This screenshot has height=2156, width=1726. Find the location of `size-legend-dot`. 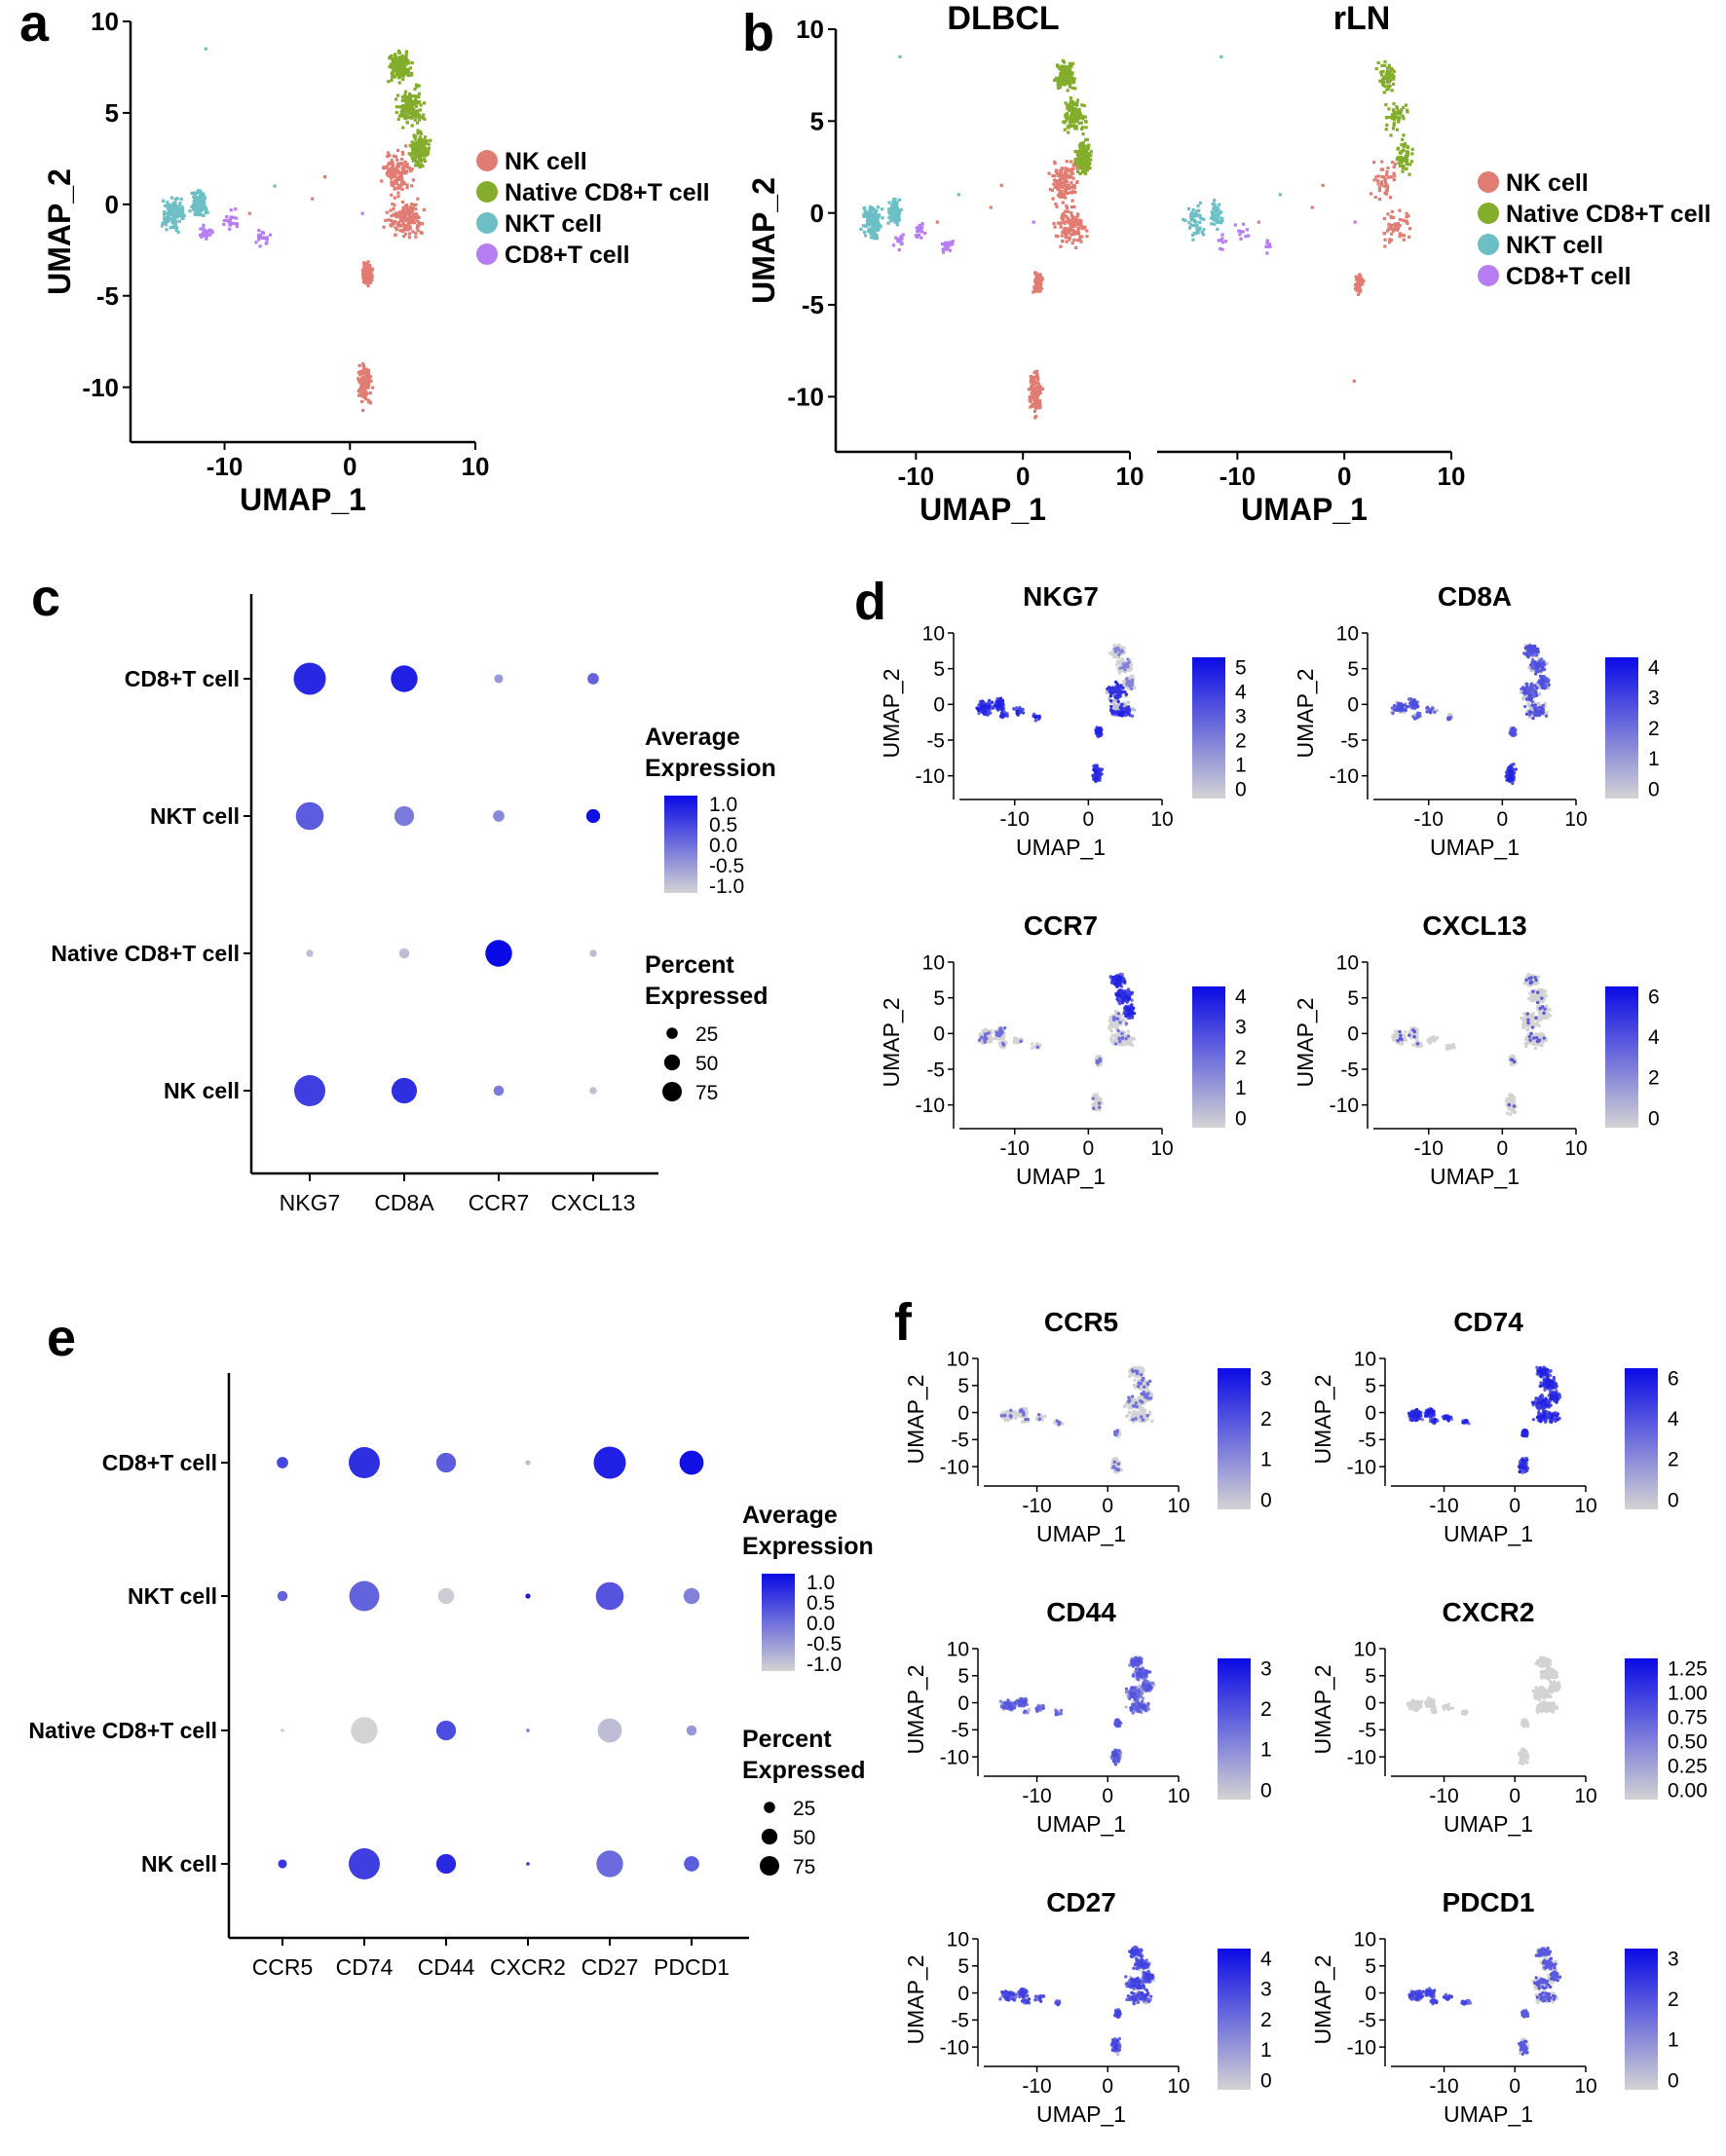

size-legend-dot is located at coordinates (672, 1033).